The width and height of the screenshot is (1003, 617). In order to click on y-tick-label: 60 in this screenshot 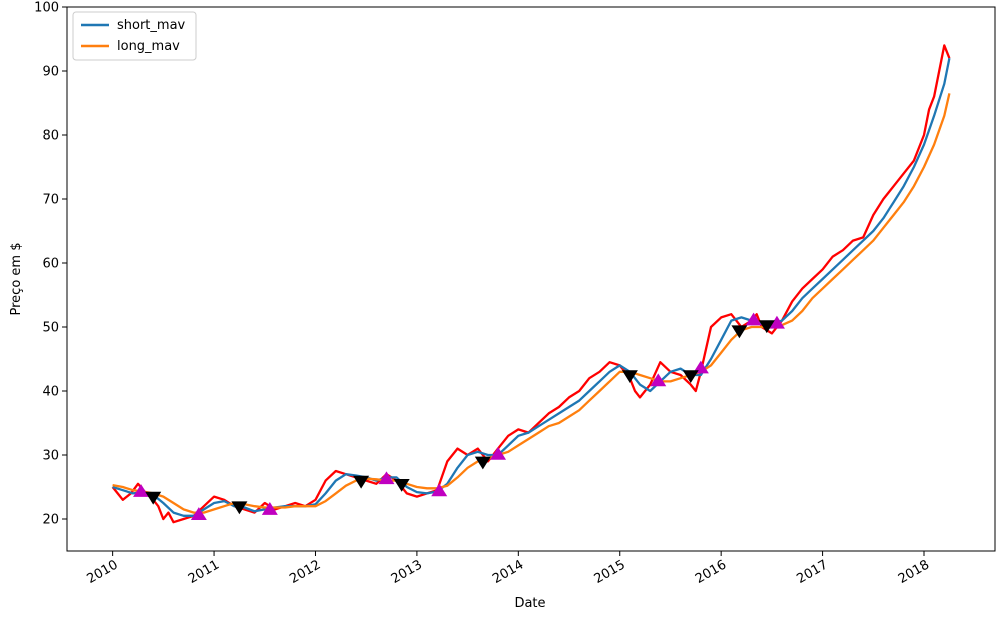, I will do `click(50, 264)`.